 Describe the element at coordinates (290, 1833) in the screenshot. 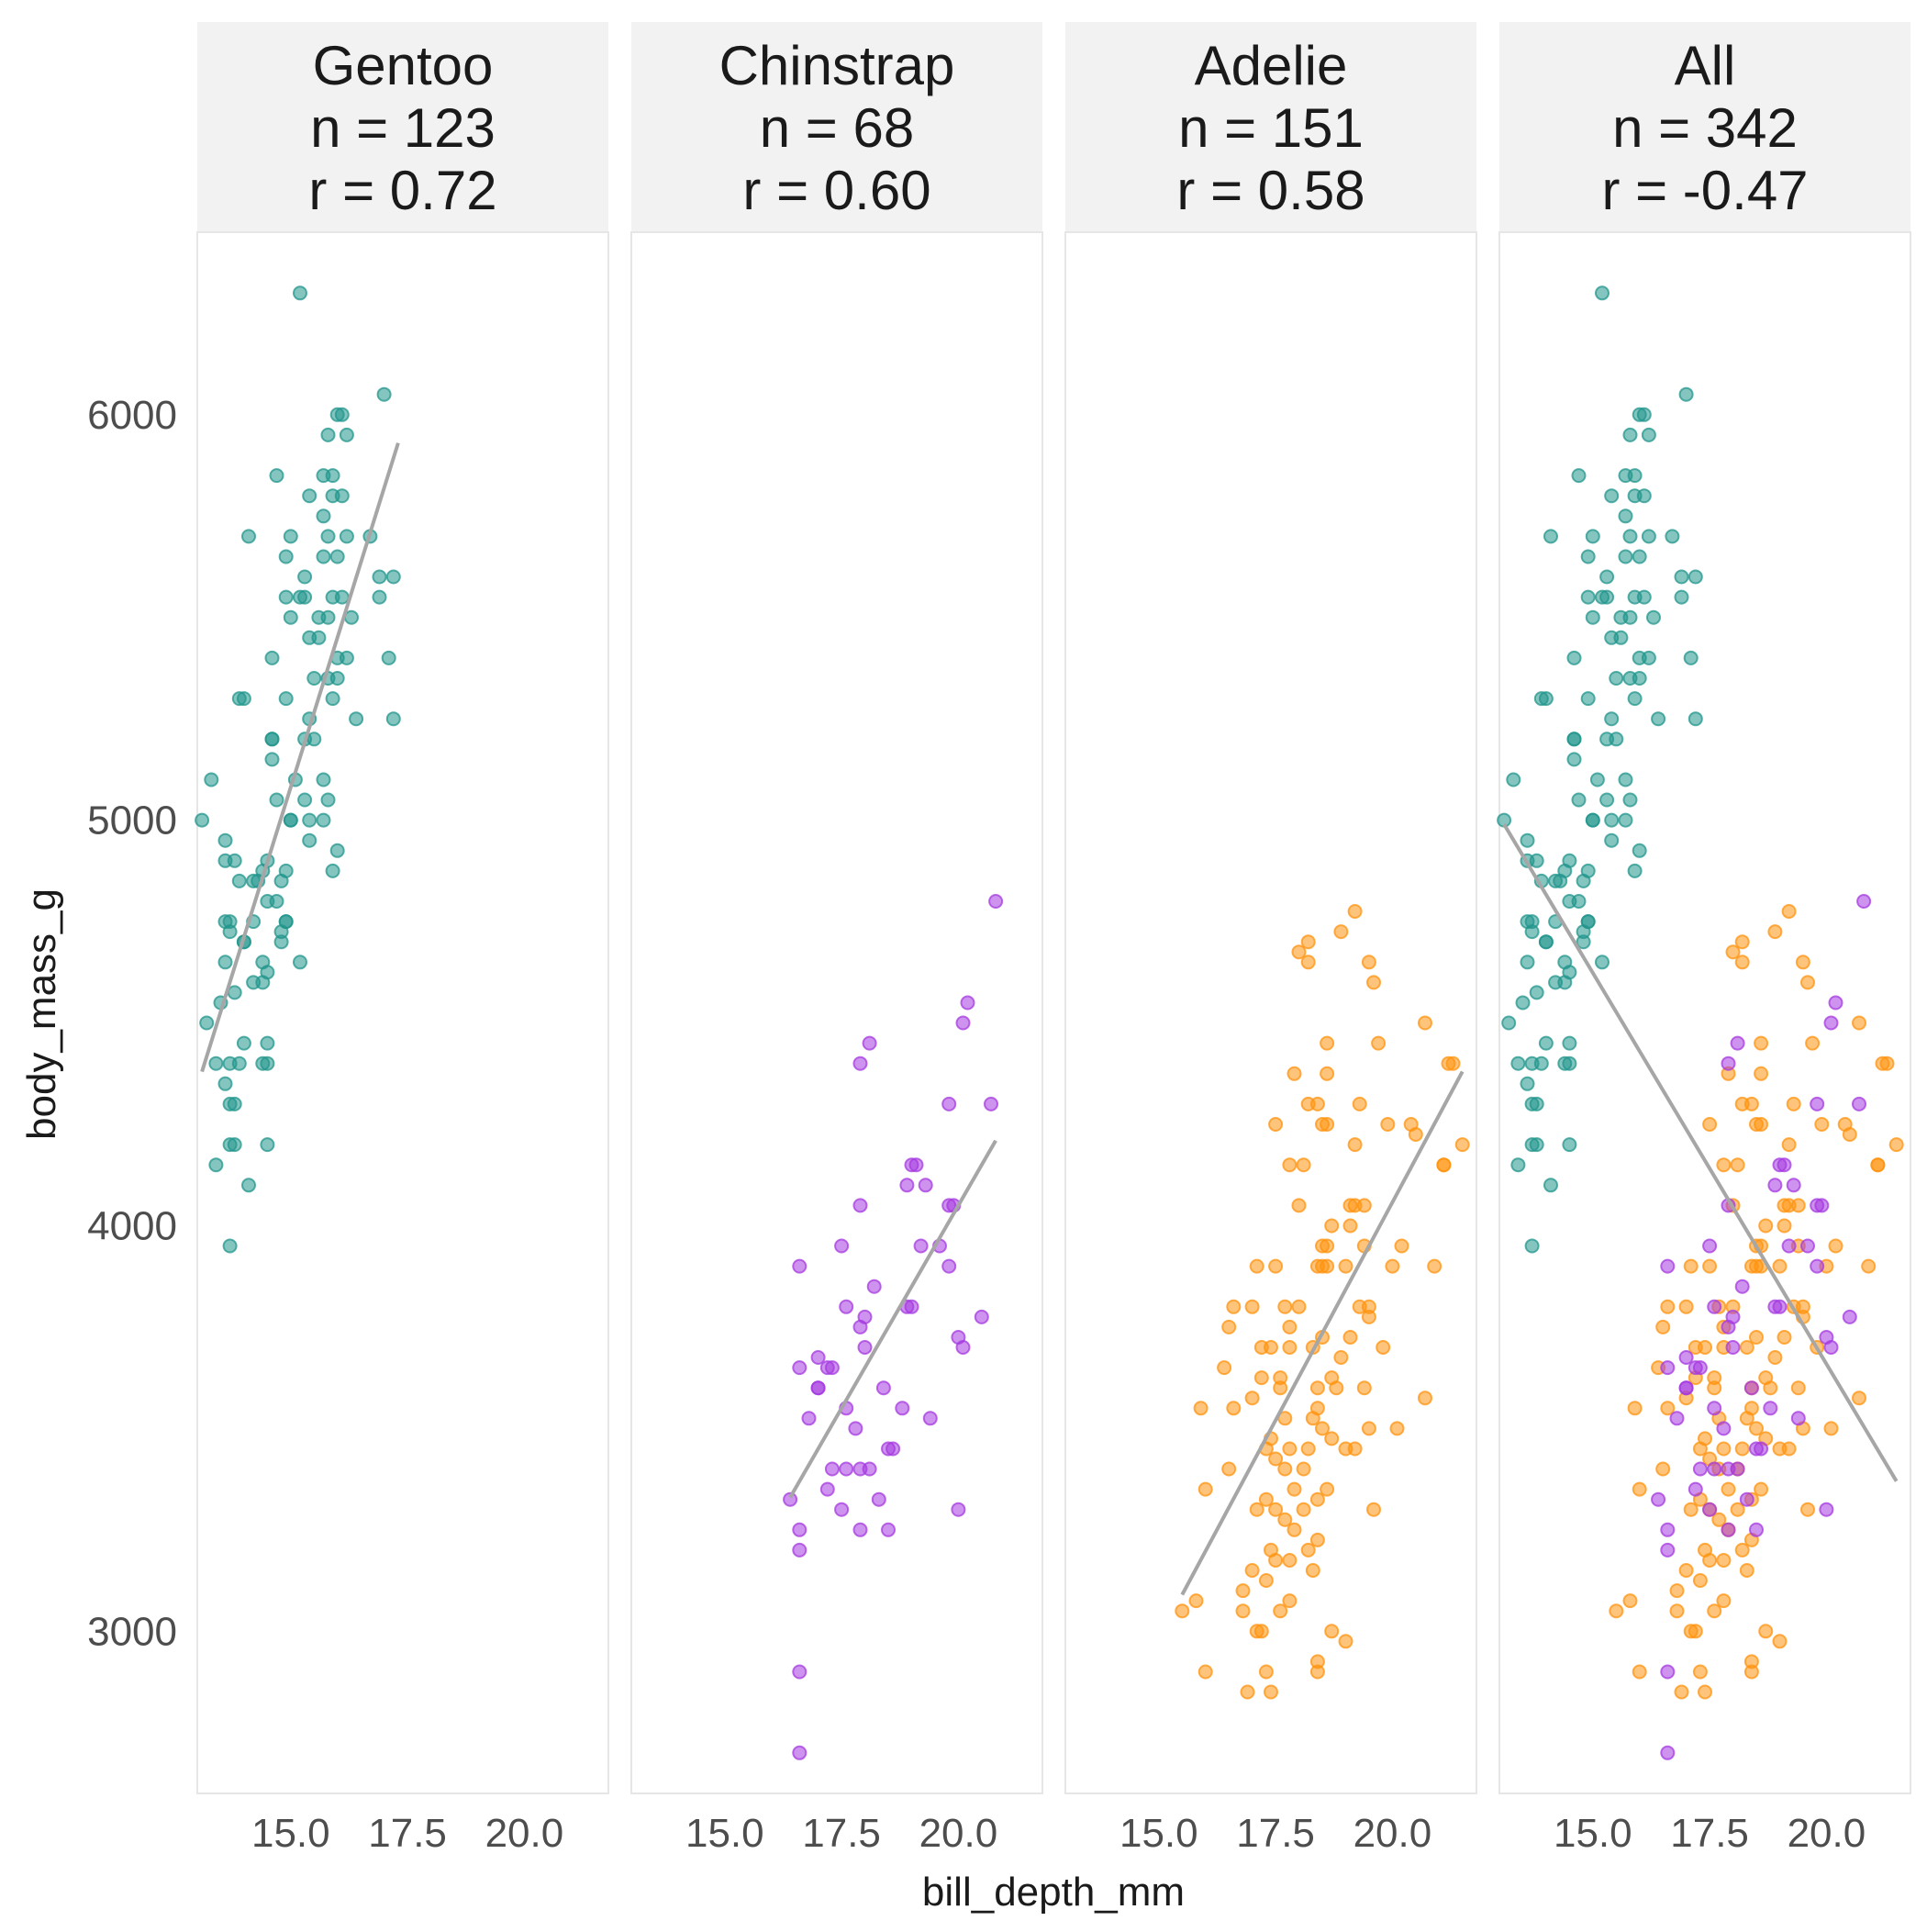

I see `x-tick-label: 15.0` at that location.